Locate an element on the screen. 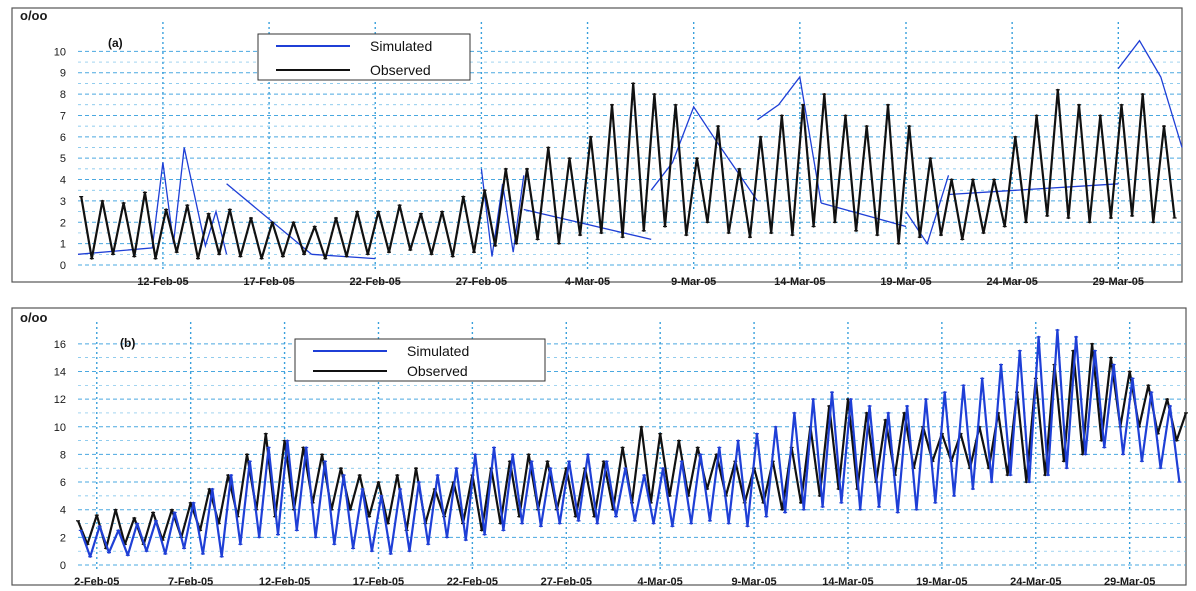 The height and width of the screenshot is (591, 1196). y-tick-label: 14 is located at coordinates (60, 372).